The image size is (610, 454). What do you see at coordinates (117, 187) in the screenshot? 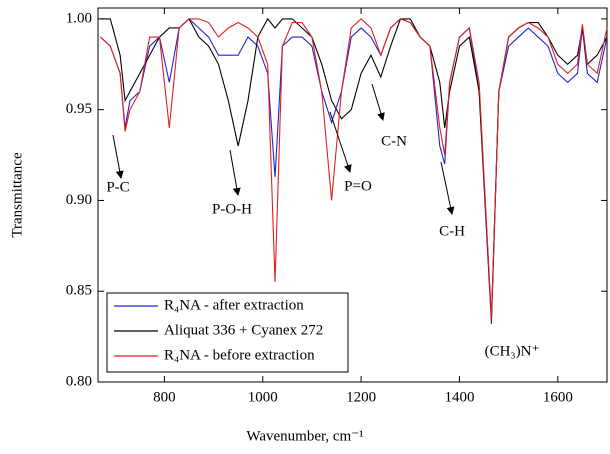
I see `annotation: P-C` at bounding box center [117, 187].